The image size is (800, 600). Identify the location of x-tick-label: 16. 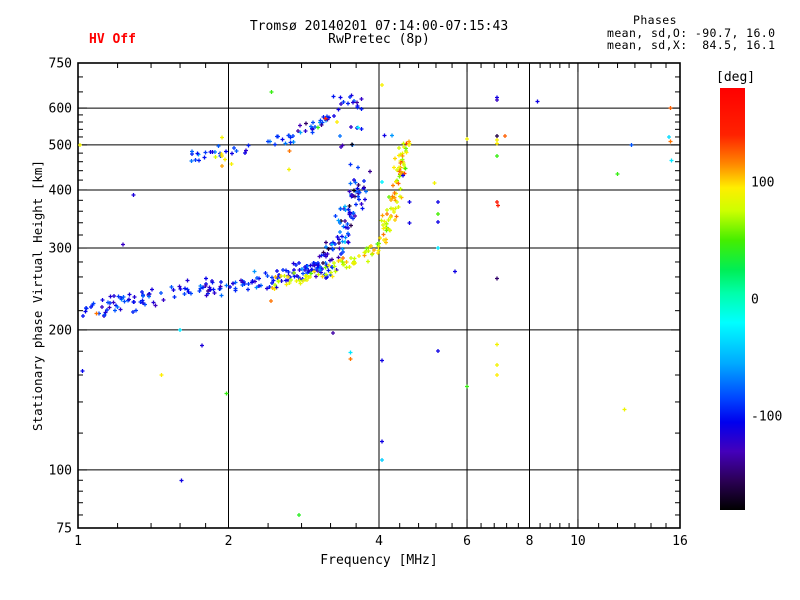
(680, 541).